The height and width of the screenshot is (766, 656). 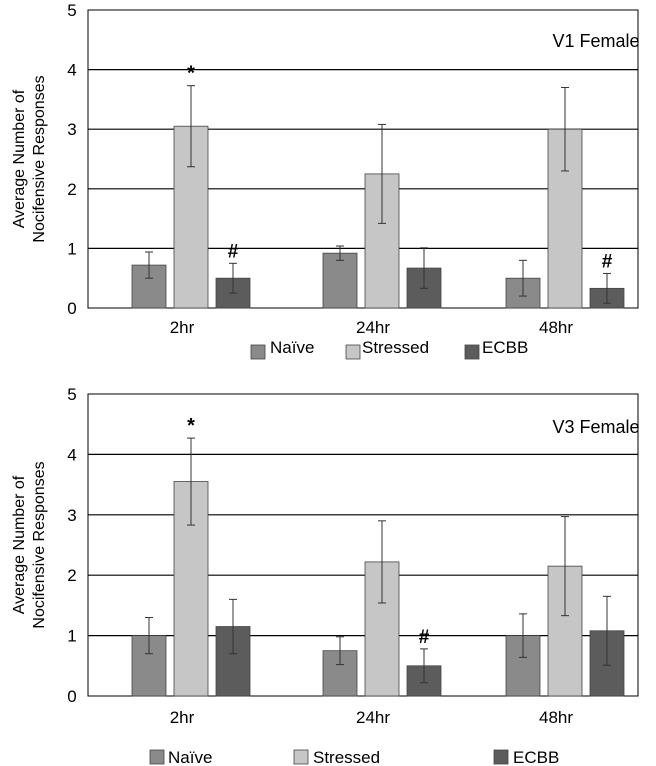 What do you see at coordinates (340, 280) in the screenshot?
I see `bar-nave-24hr` at bounding box center [340, 280].